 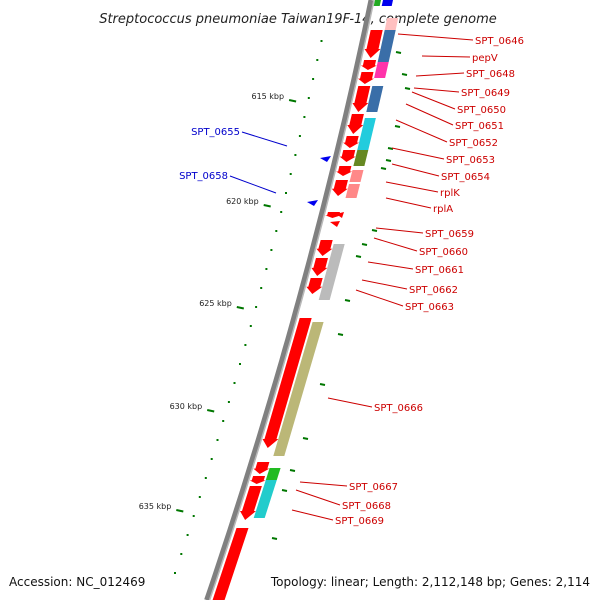 What do you see at coordinates (408, 203) in the screenshot?
I see `leader-rplA` at bounding box center [408, 203].